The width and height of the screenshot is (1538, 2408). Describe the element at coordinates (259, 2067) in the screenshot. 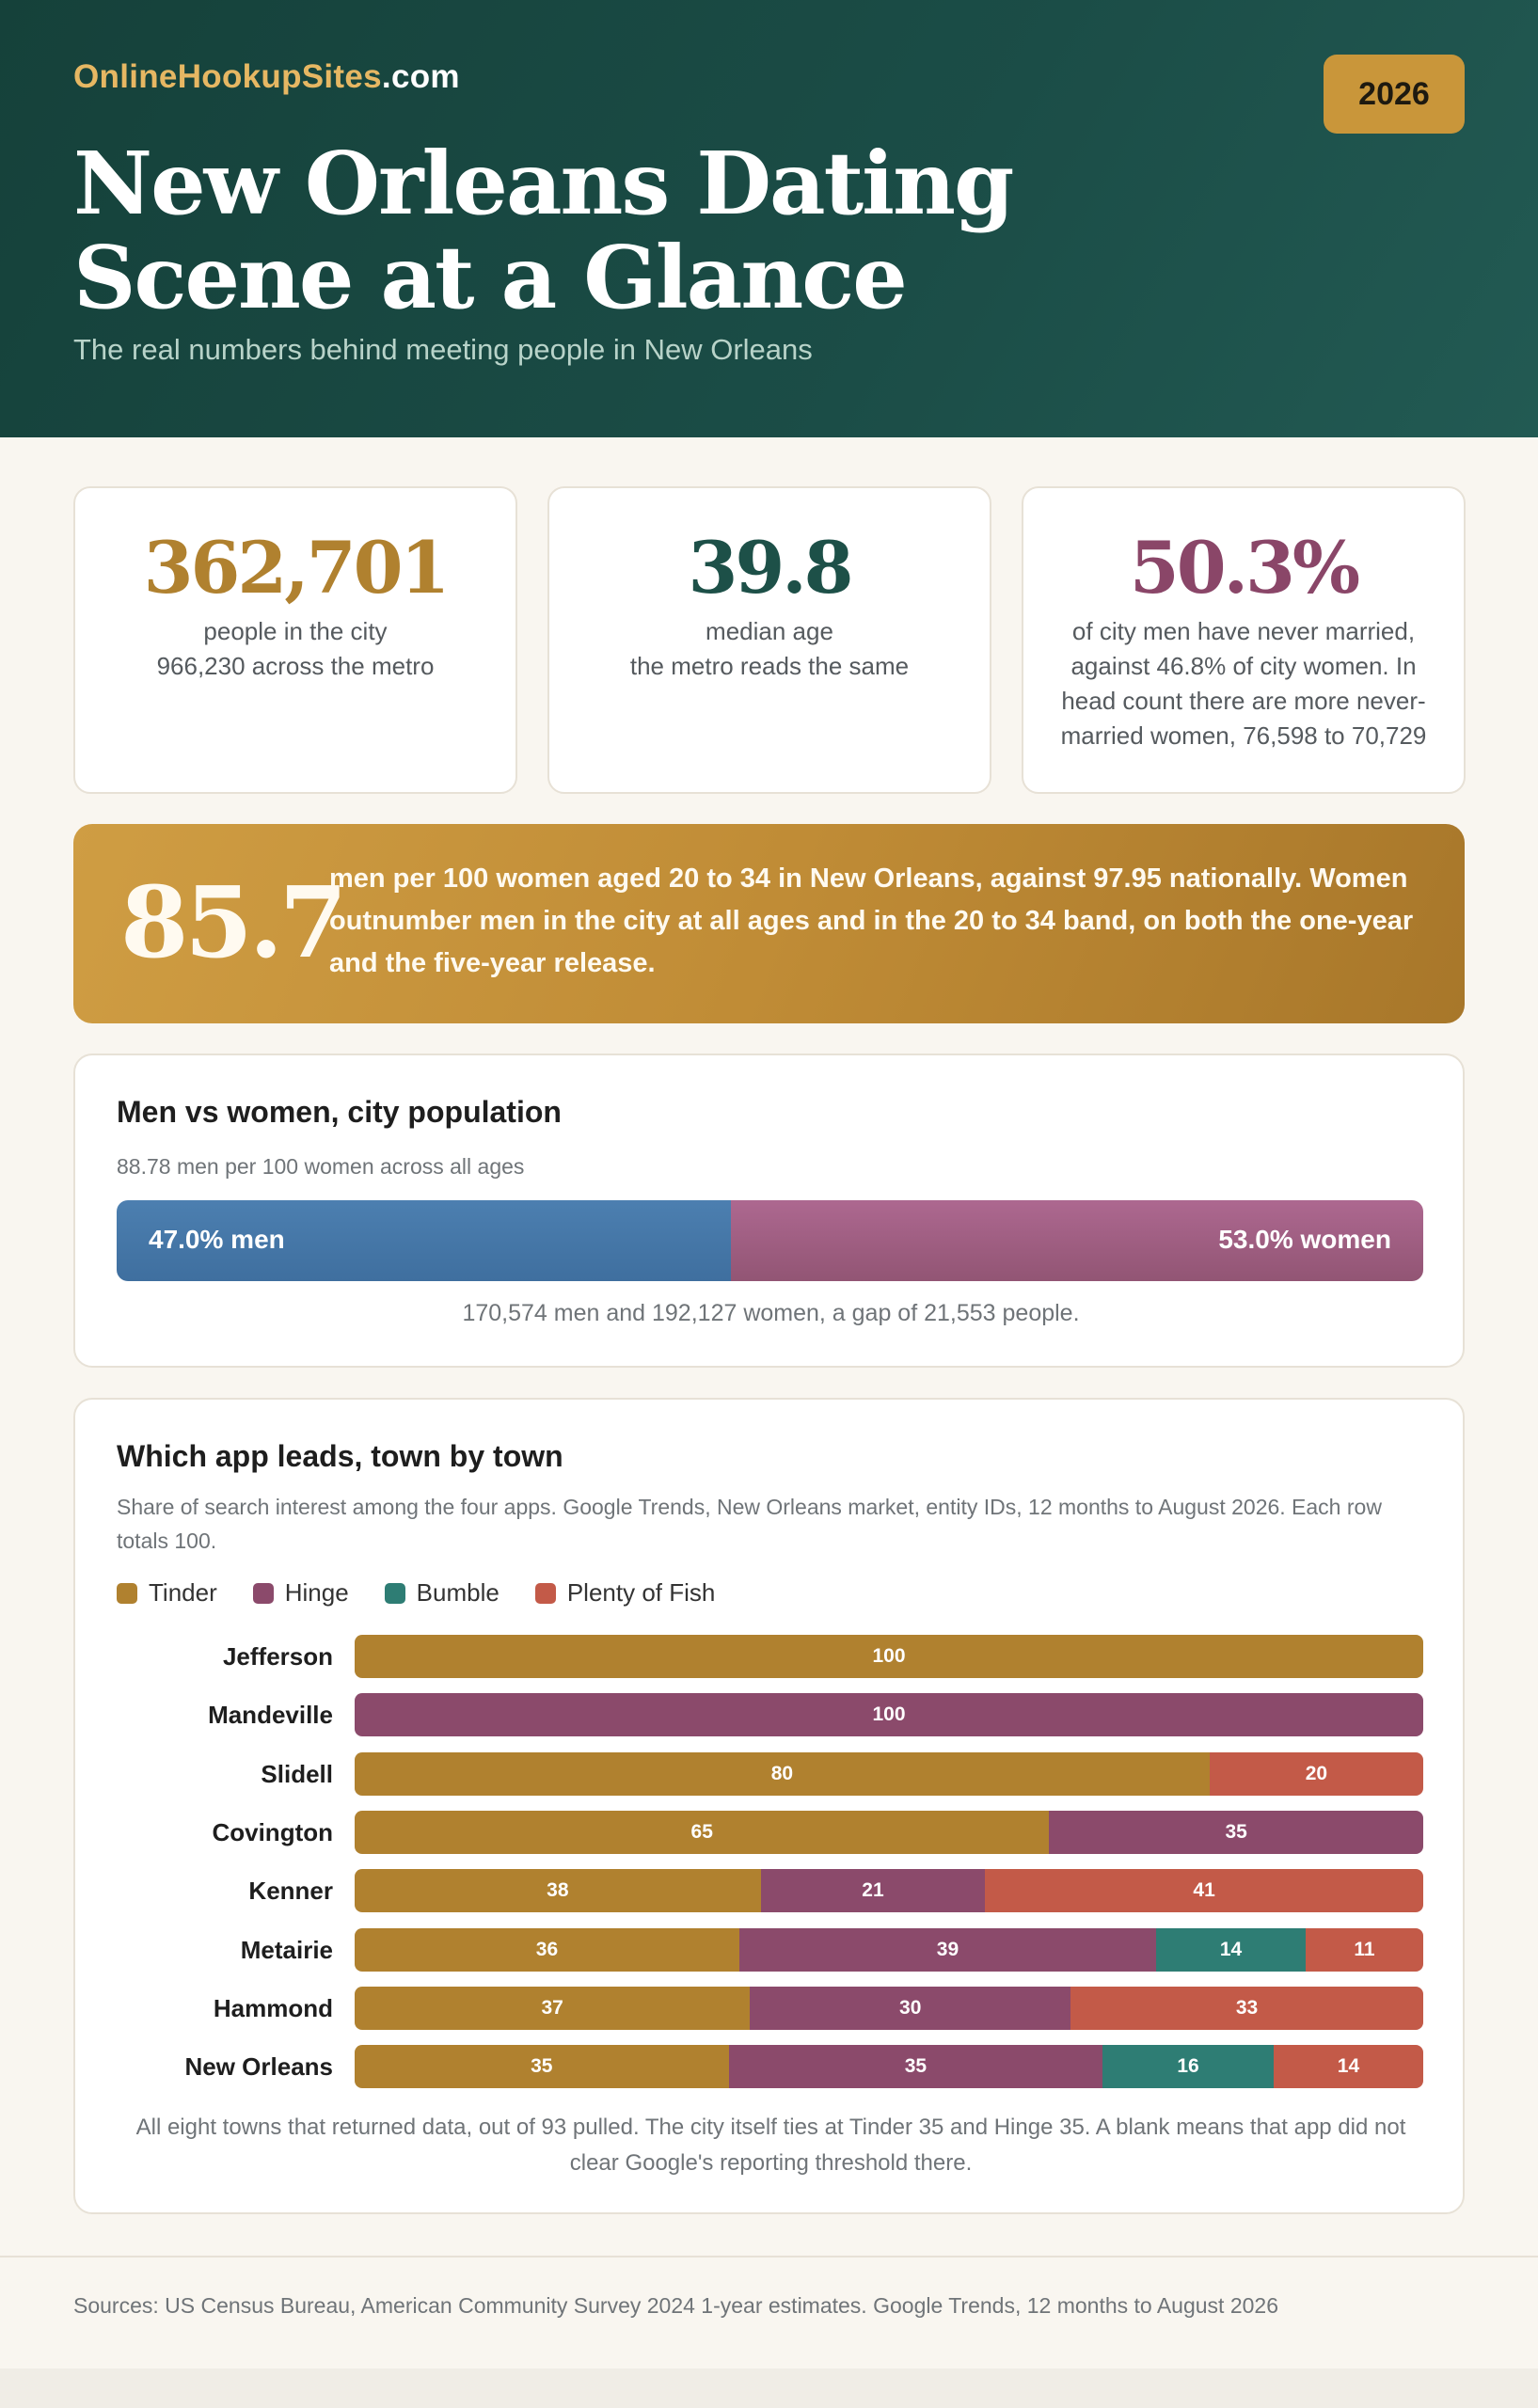

I see `category-label: New Orleans` at that location.